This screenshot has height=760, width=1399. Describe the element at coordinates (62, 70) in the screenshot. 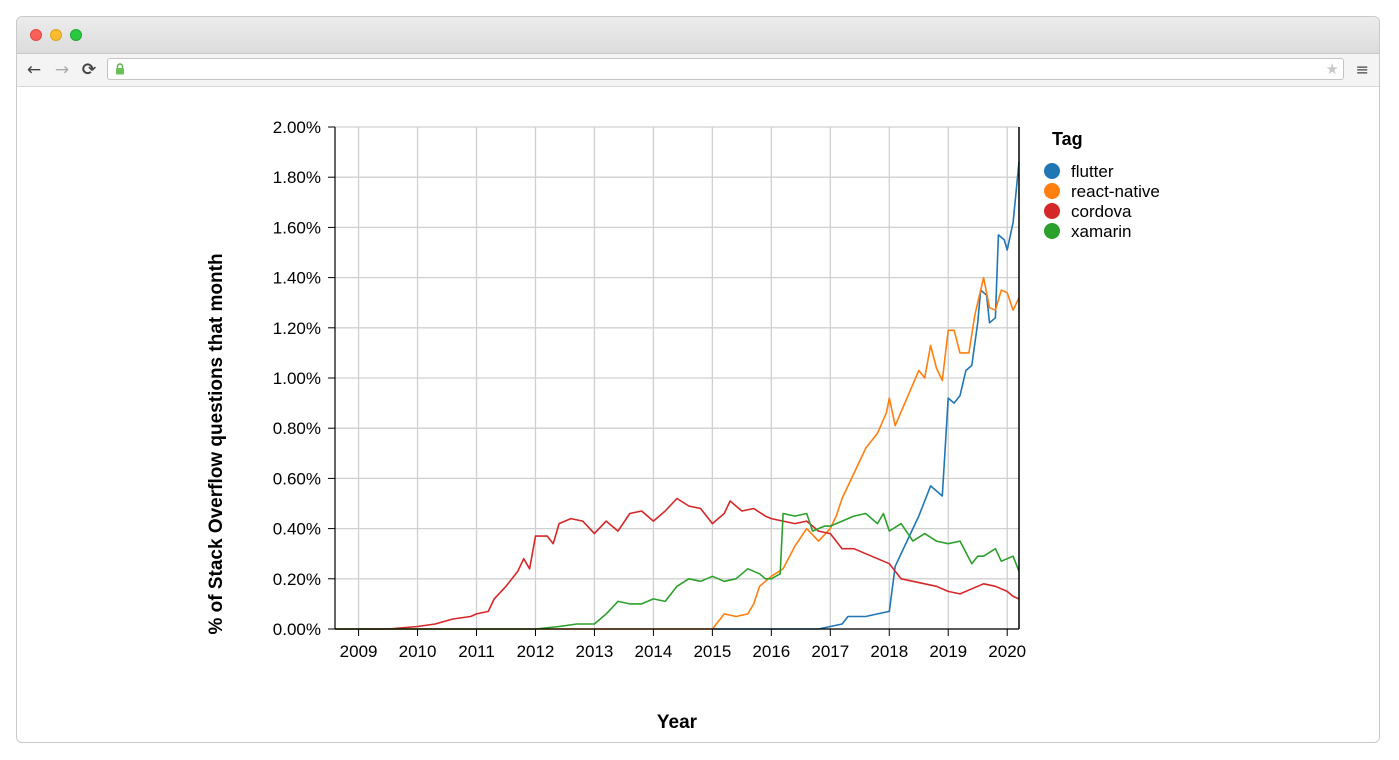

I see `forward-arrow-icon: →` at that location.